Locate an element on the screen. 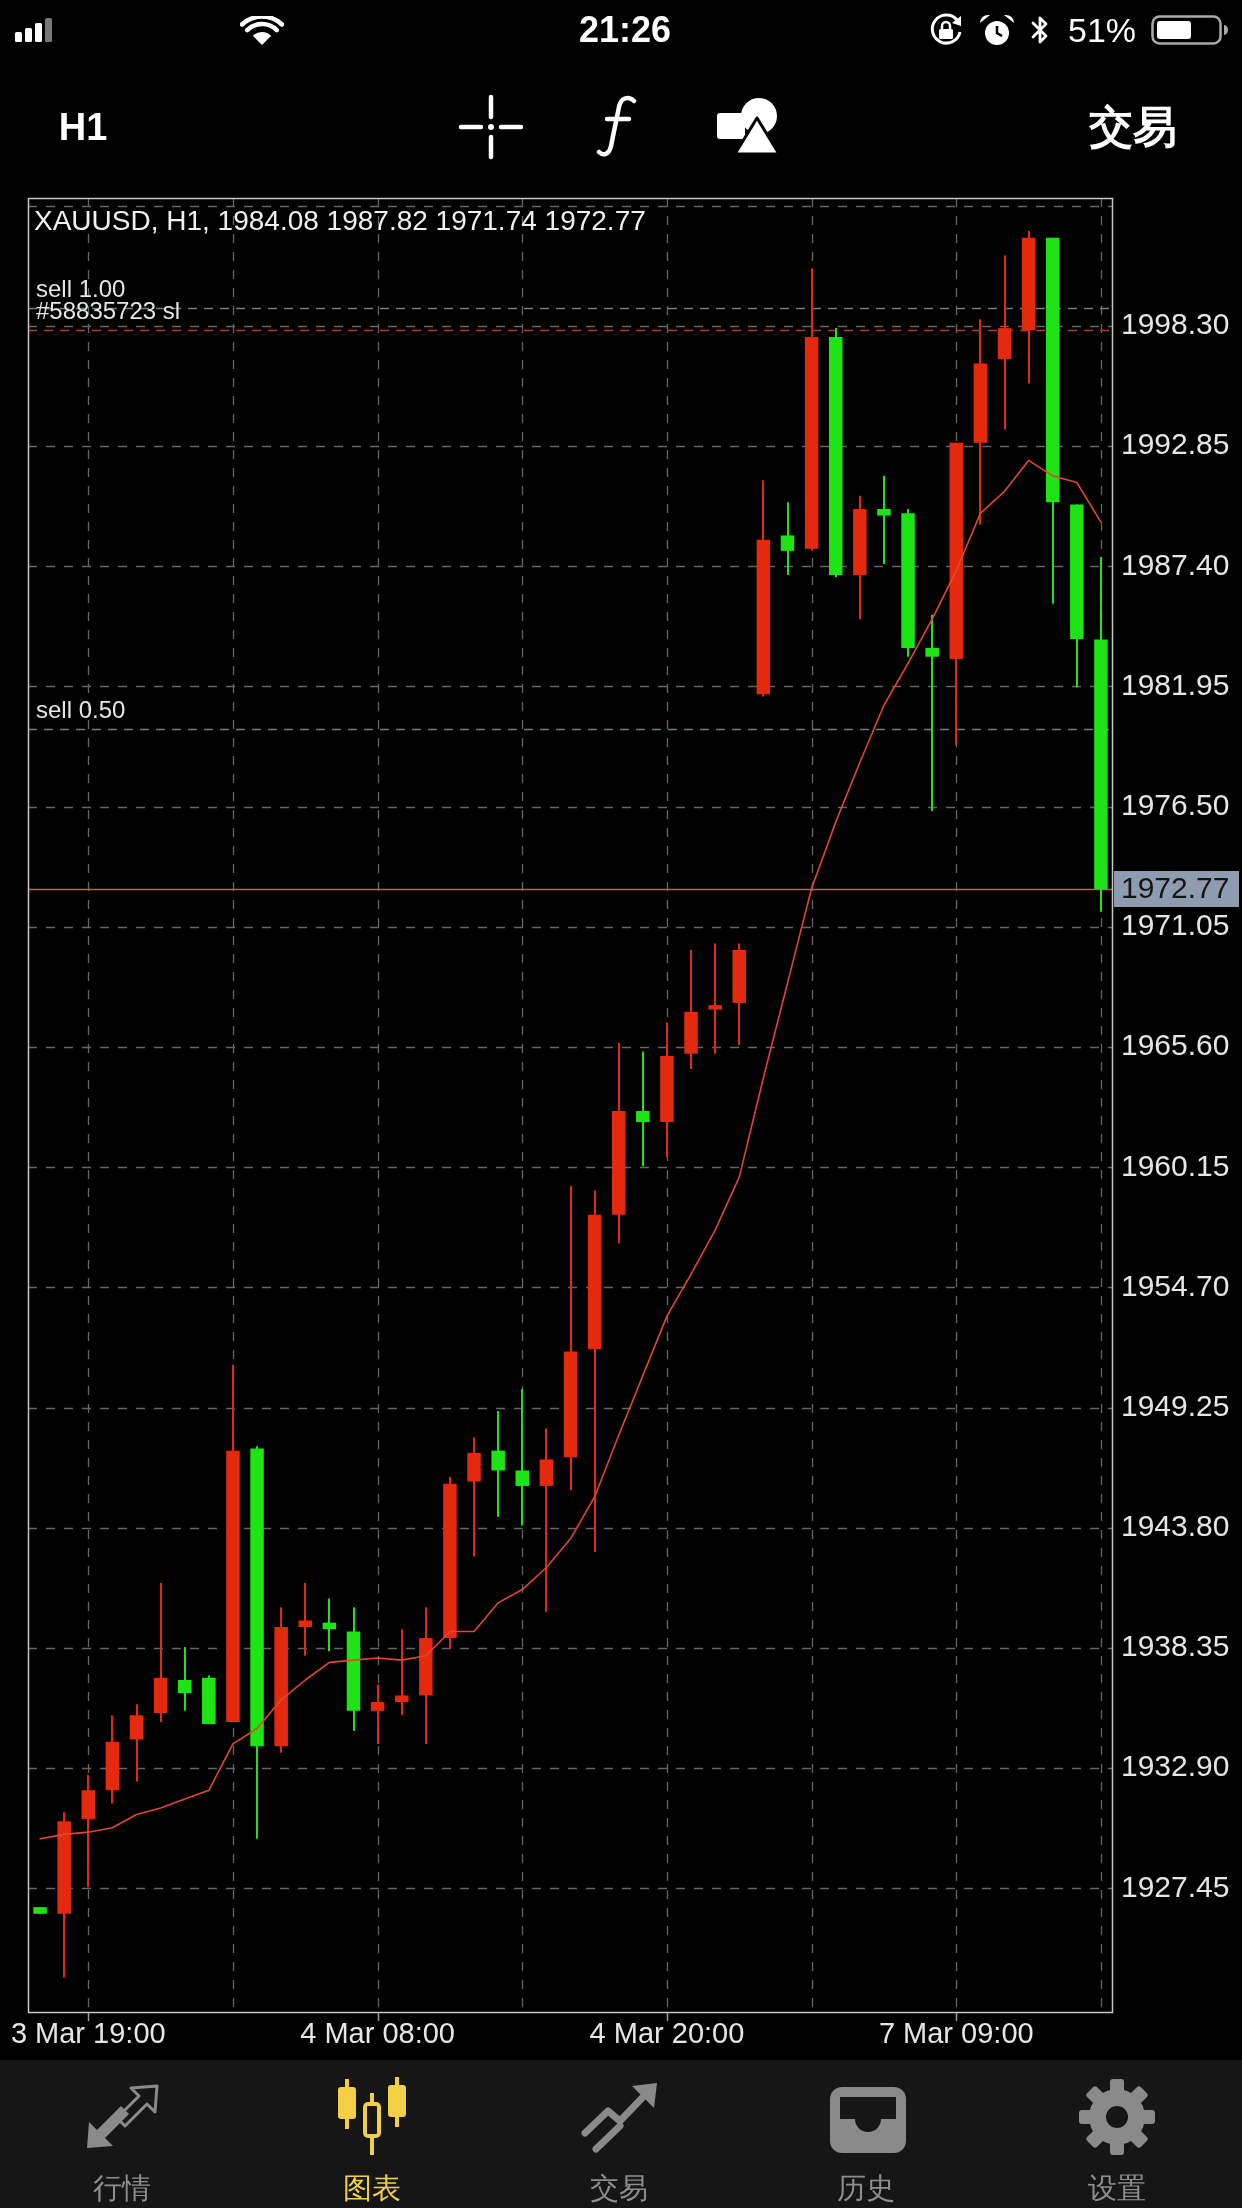 This screenshot has width=1242, height=2208. chart-title: XAUUSD, H1, 1984.08 1987.82 1971.74 1972.77 is located at coordinates (340, 220).